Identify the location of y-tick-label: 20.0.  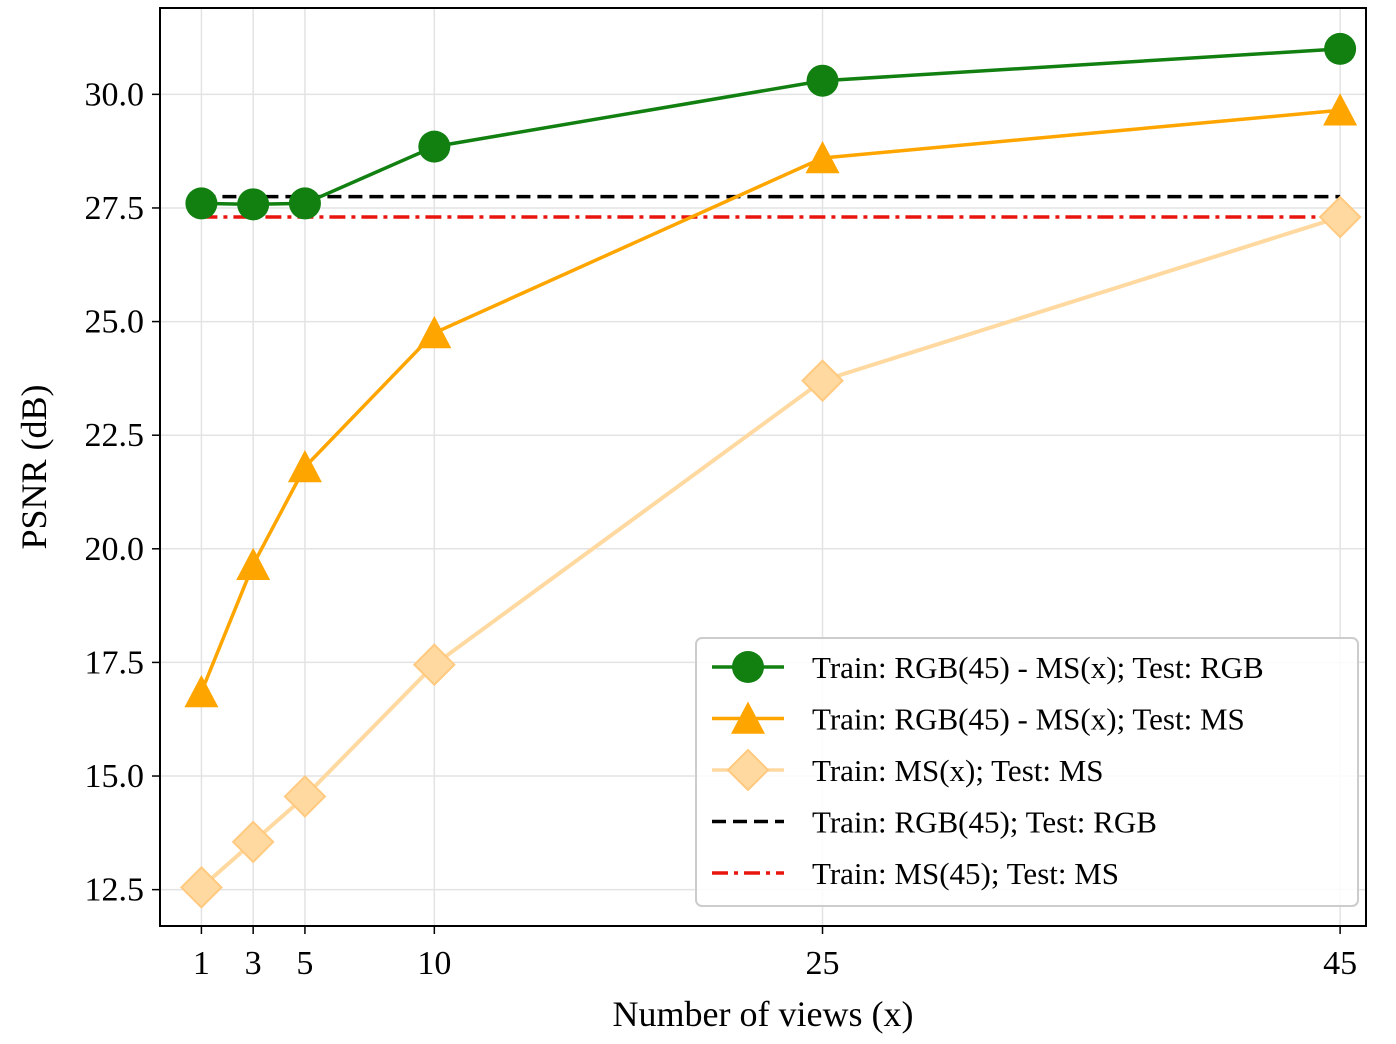
(115, 549).